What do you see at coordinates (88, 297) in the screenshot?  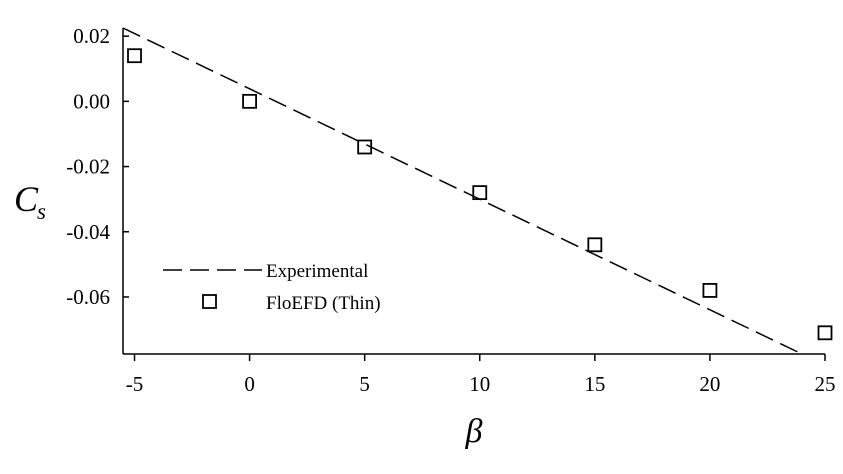 I see `y-tick-label: -0.06` at bounding box center [88, 297].